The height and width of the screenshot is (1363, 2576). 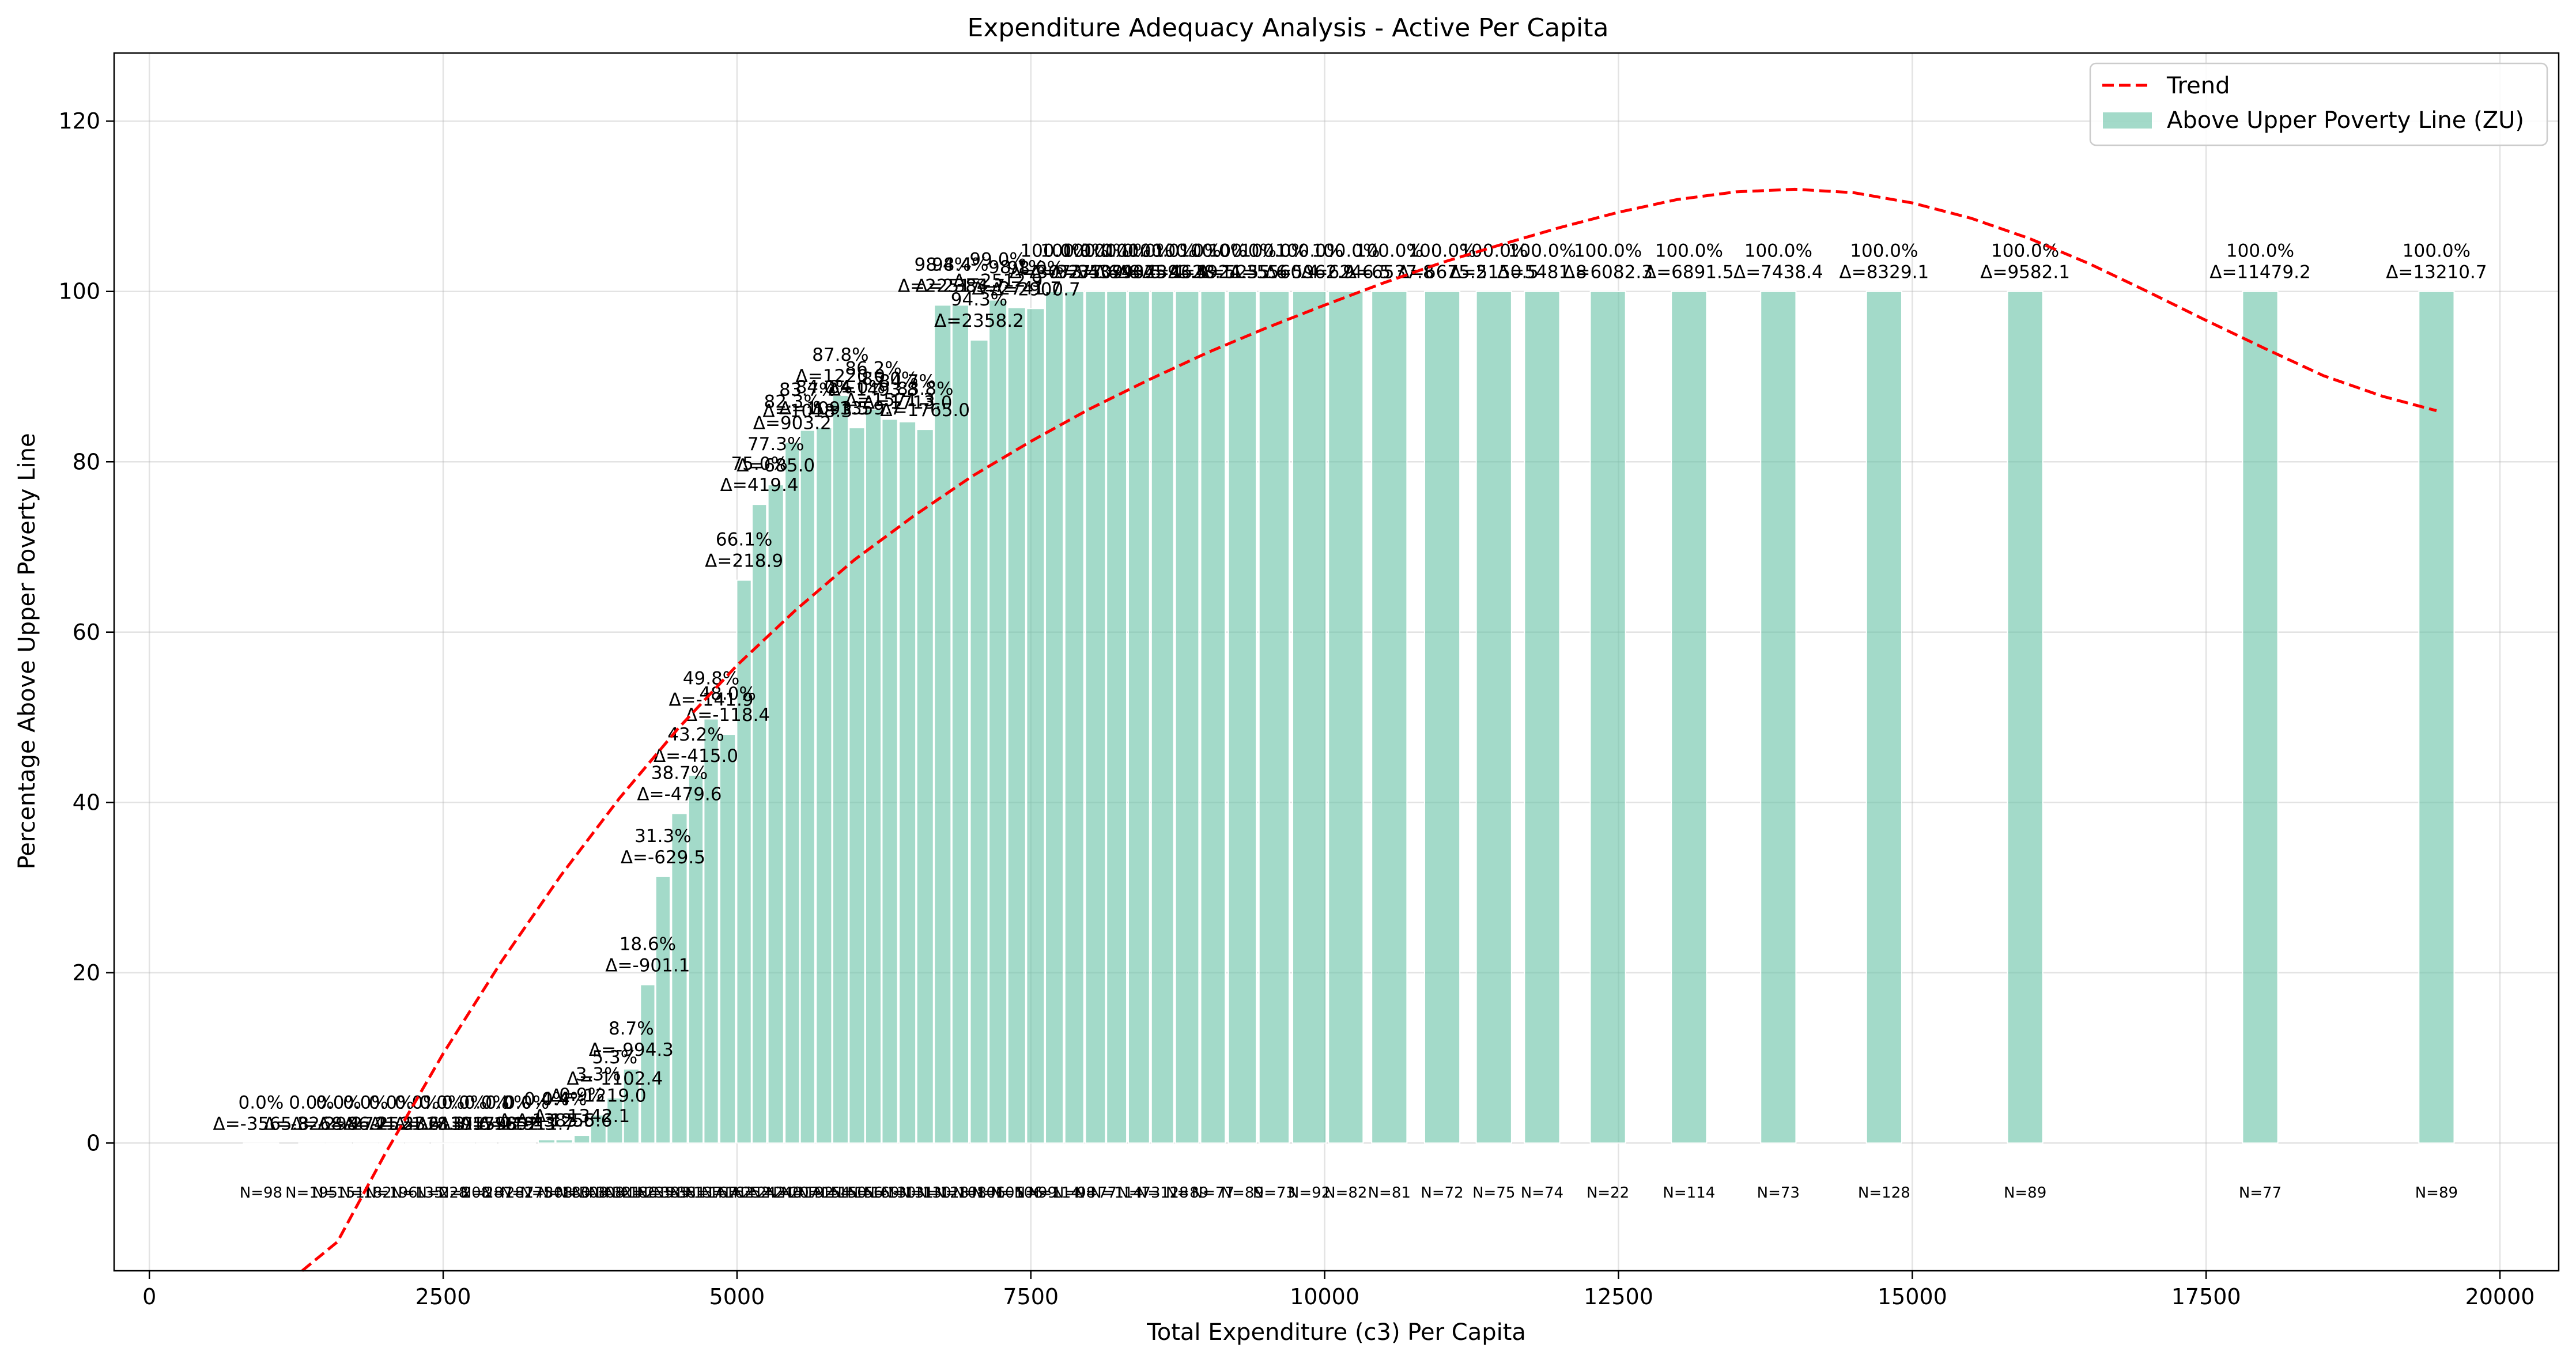 I want to click on bar-delta-label: Δ=-1652.3, so click(x=508, y=1123).